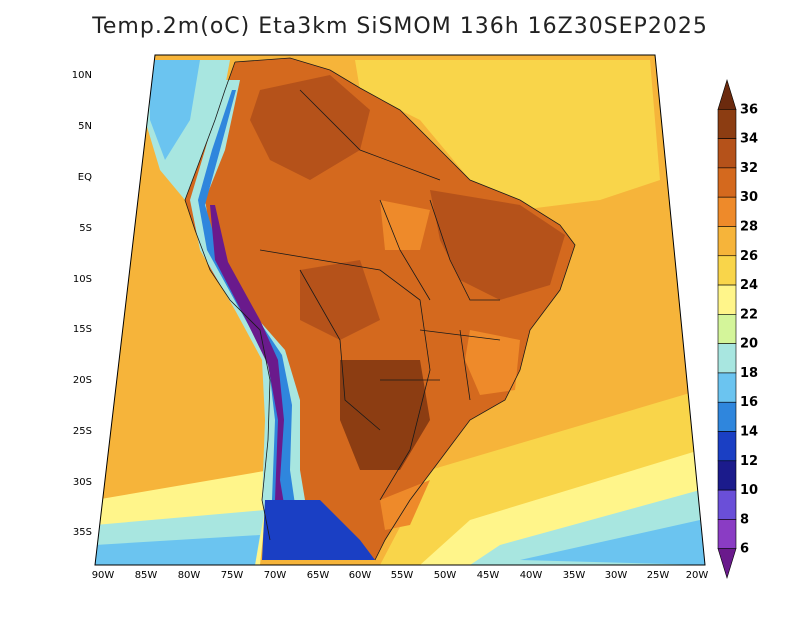 This screenshot has width=800, height=618. Describe the element at coordinates (574, 575) in the screenshot. I see `lon-label-35w: 35W` at that location.